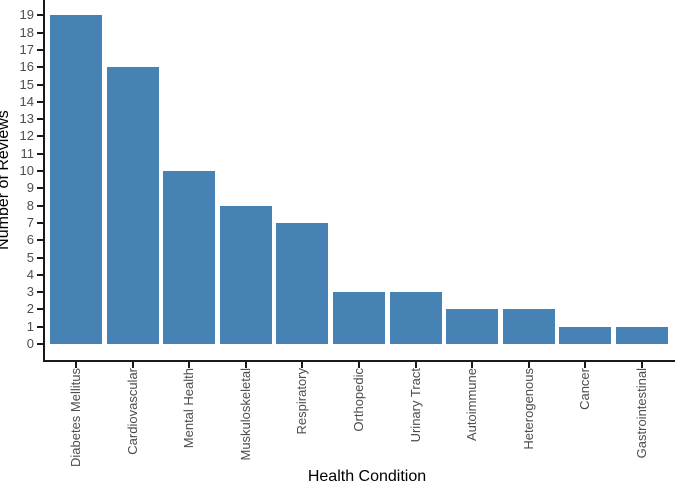  Describe the element at coordinates (245, 414) in the screenshot. I see `x-tick-label: Muskuloskeletal` at that location.